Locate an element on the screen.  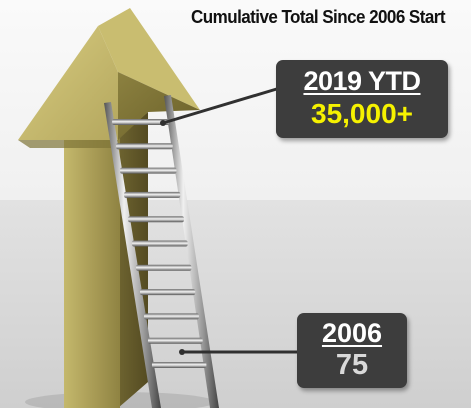
callout-2019-ytd: 2019 YTD 35,000+ is located at coordinates (362, 99).